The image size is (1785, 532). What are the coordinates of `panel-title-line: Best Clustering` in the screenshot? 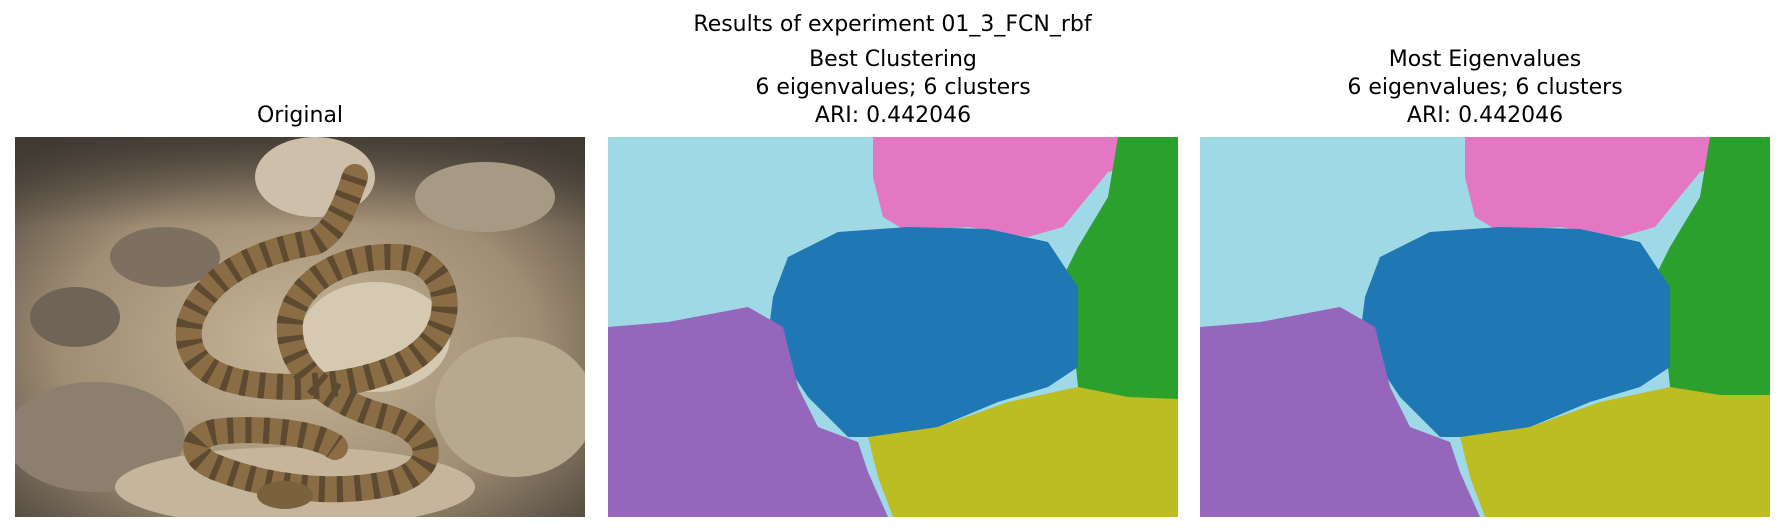 It's located at (893, 59).